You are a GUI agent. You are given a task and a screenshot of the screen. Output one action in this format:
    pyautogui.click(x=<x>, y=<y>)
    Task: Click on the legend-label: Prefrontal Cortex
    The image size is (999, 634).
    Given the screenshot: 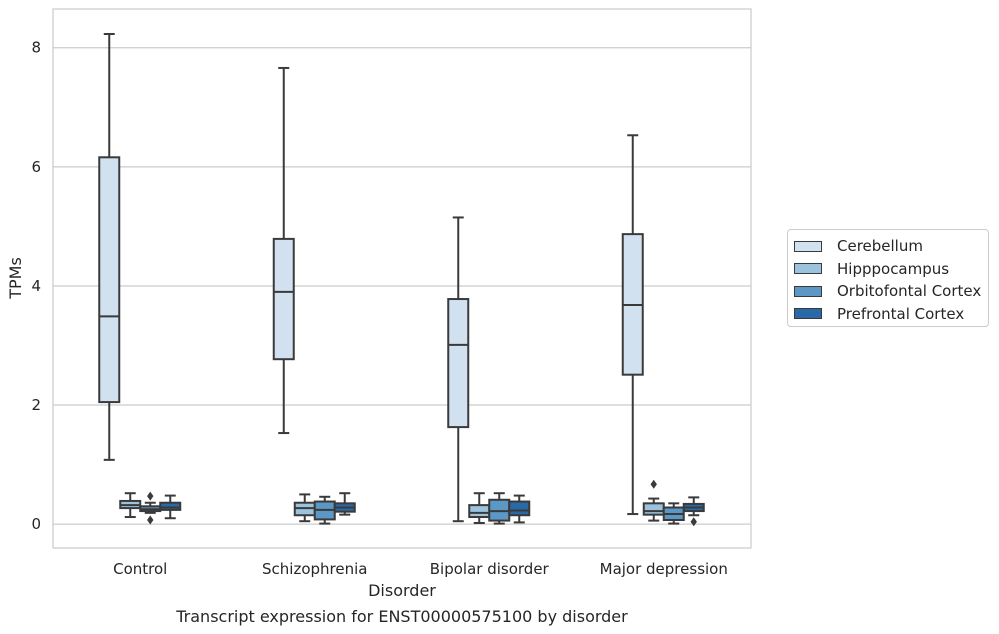 What is the action you would take?
    pyautogui.click(x=901, y=313)
    